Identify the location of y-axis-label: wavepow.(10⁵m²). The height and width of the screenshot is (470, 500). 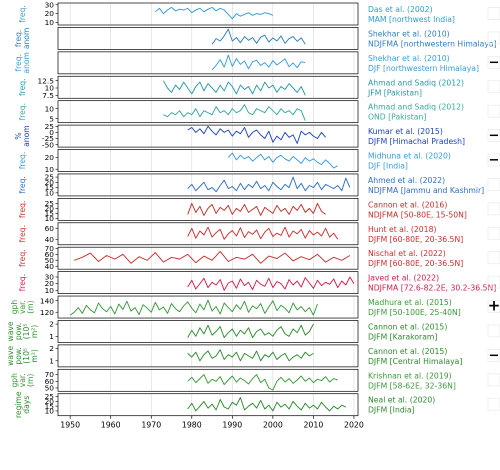
(22, 356).